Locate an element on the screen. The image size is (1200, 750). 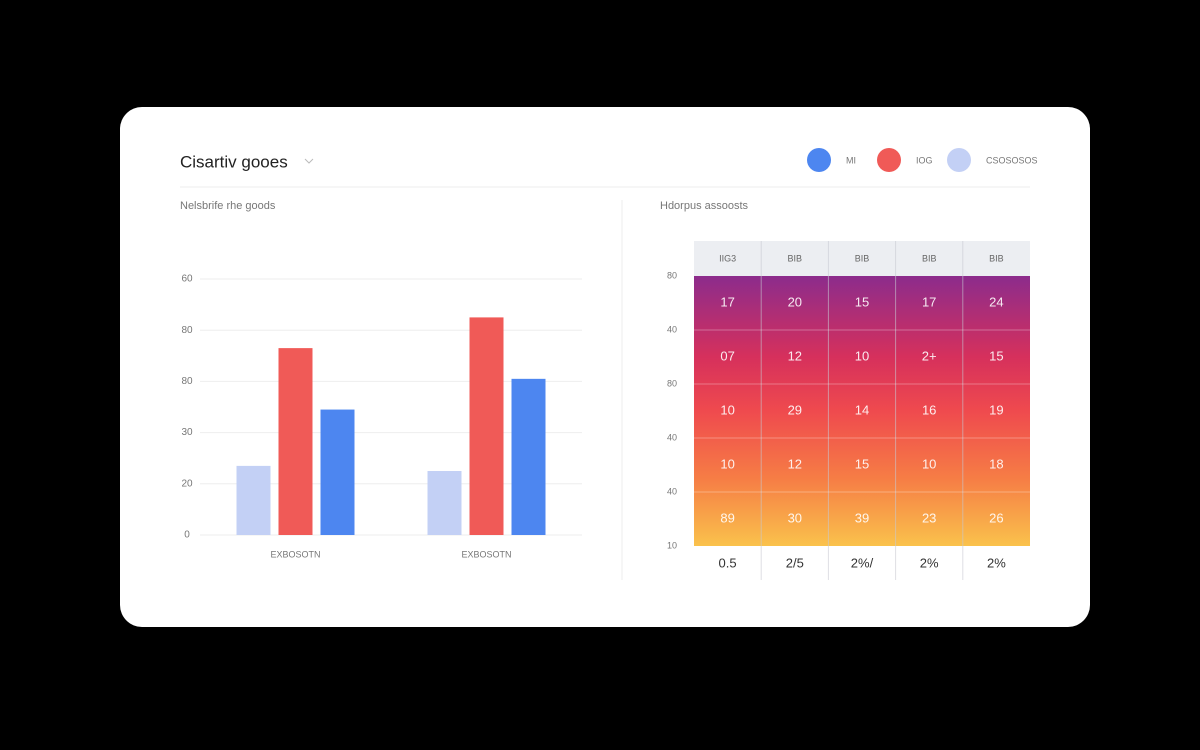
heatmap-cell: 89 is located at coordinates (727, 517).